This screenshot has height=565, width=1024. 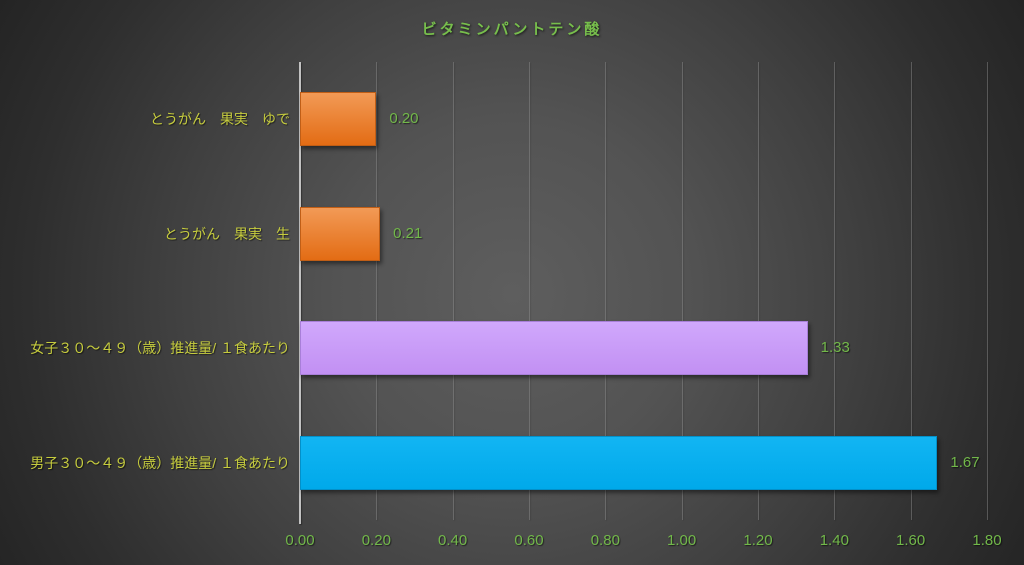 What do you see at coordinates (911, 540) in the screenshot?
I see `x-axis-tick-label: 1.60` at bounding box center [911, 540].